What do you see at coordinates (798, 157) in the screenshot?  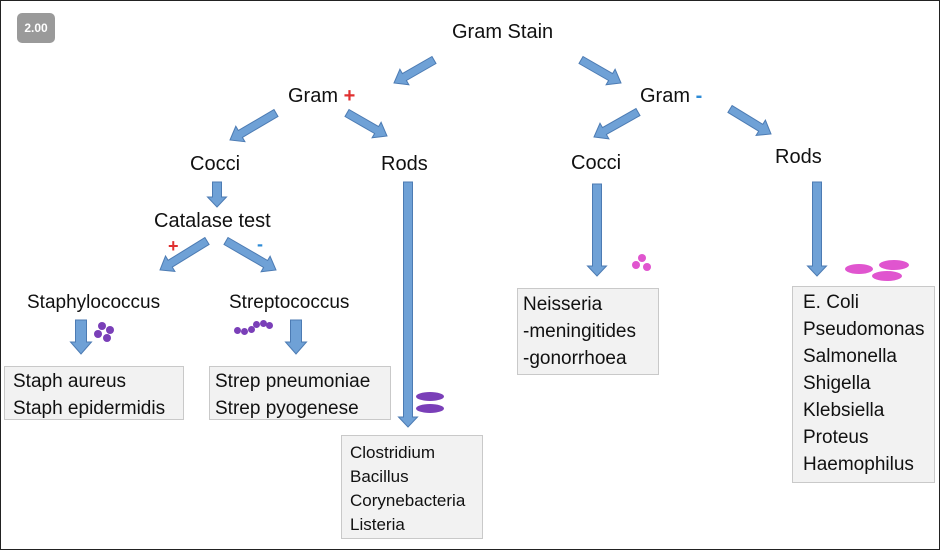 I see `gram-negative-rods-label: Rods` at bounding box center [798, 157].